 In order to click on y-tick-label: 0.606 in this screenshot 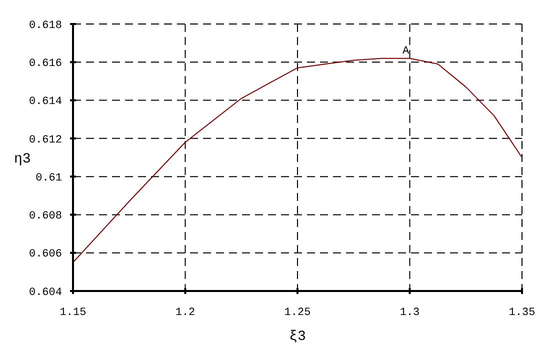, I will do `click(45, 254)`.